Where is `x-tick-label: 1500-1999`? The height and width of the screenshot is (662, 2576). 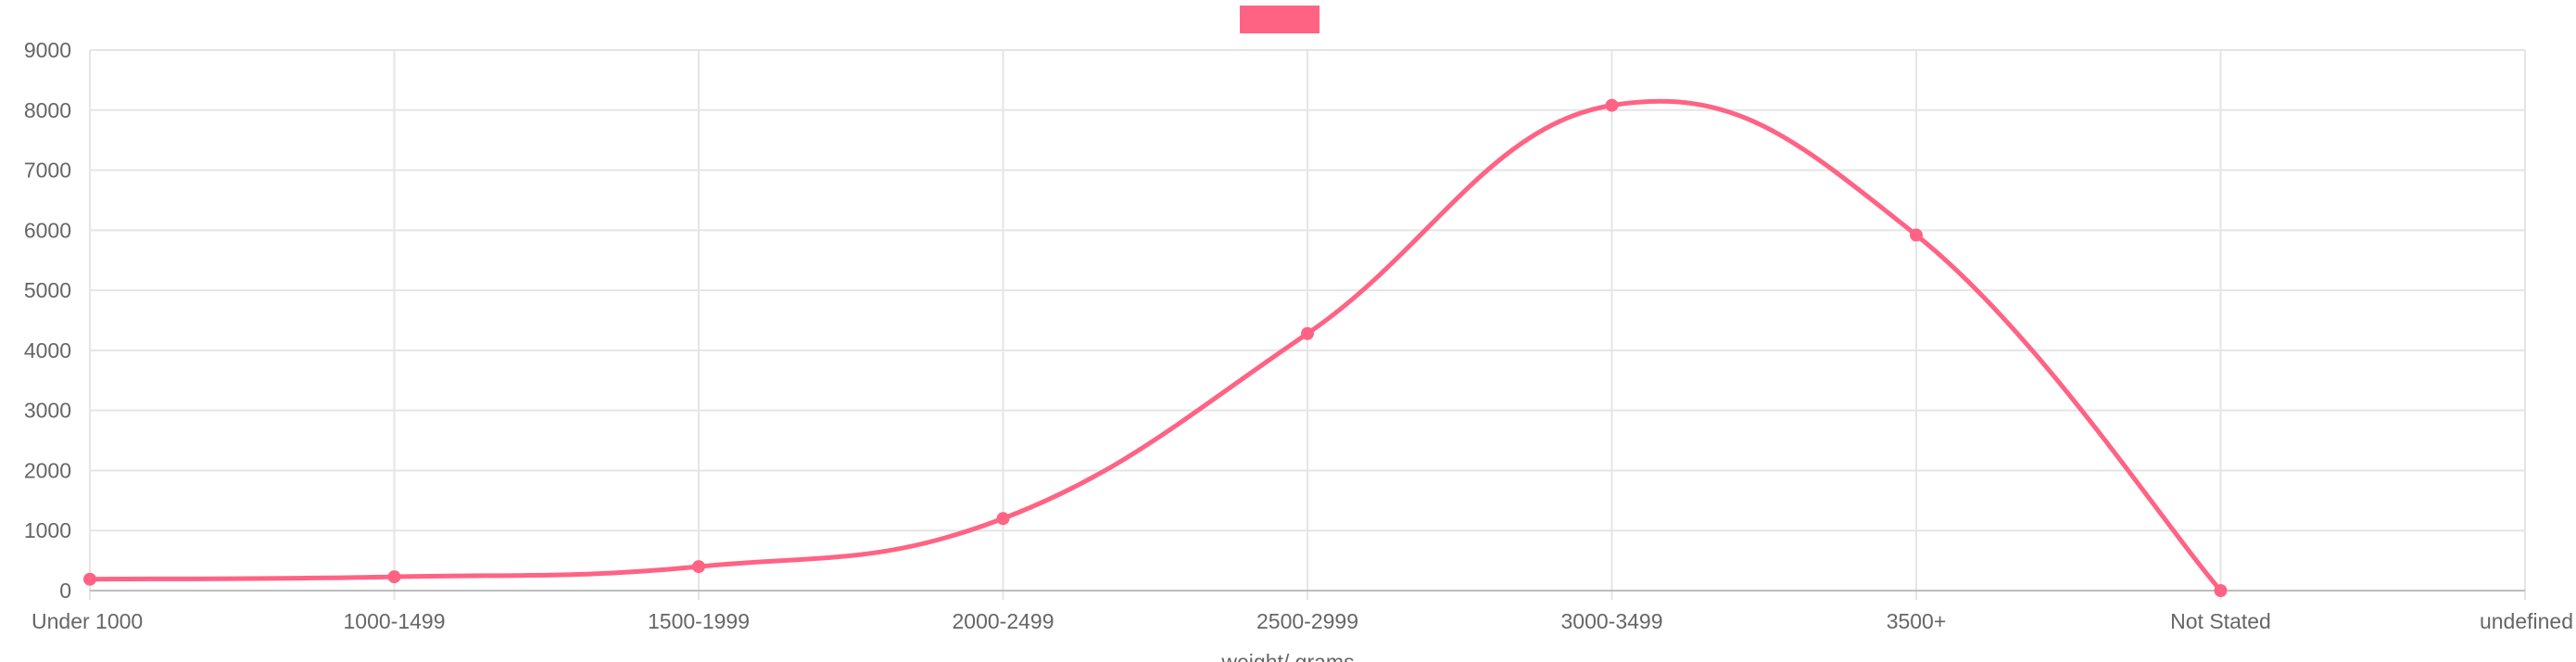
x-tick-label: 1500-1999 is located at coordinates (699, 621).